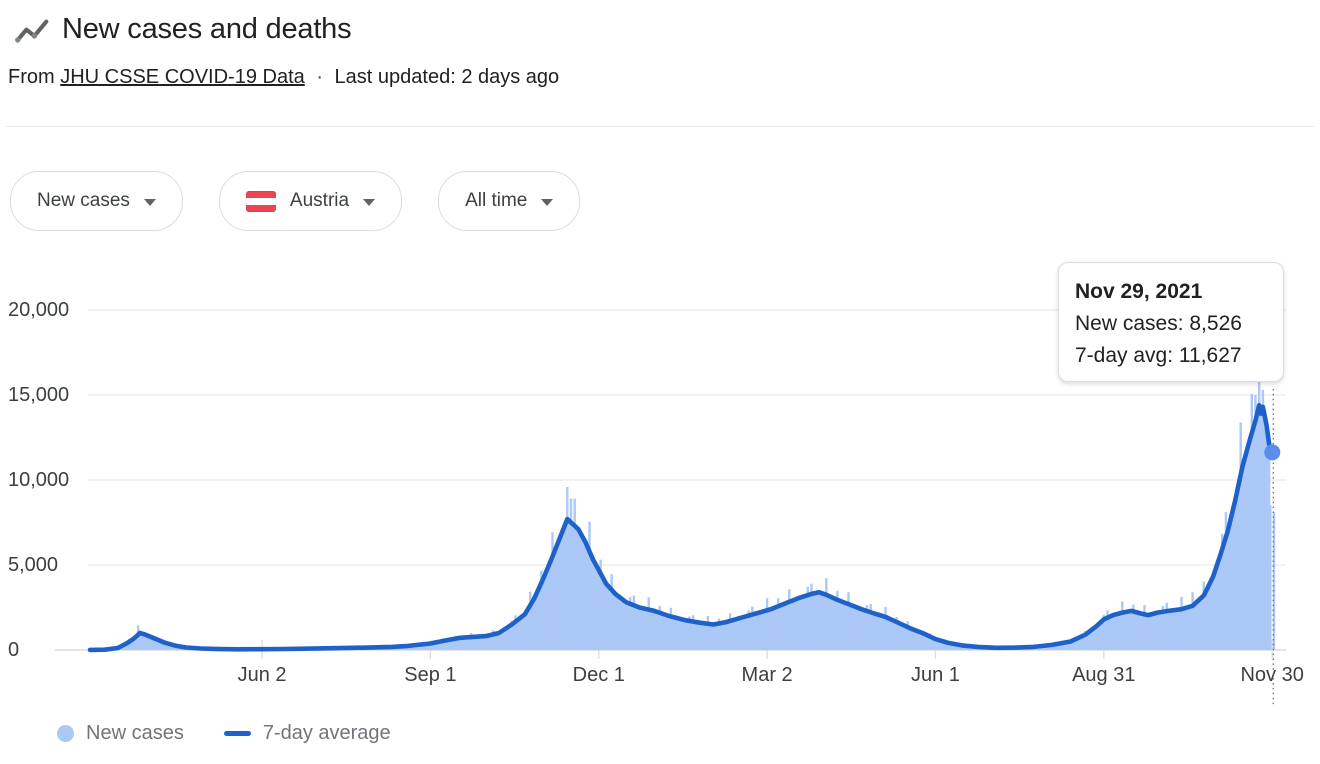 This screenshot has width=1320, height=764. What do you see at coordinates (262, 675) in the screenshot?
I see `x-axis-label: Jun 2` at bounding box center [262, 675].